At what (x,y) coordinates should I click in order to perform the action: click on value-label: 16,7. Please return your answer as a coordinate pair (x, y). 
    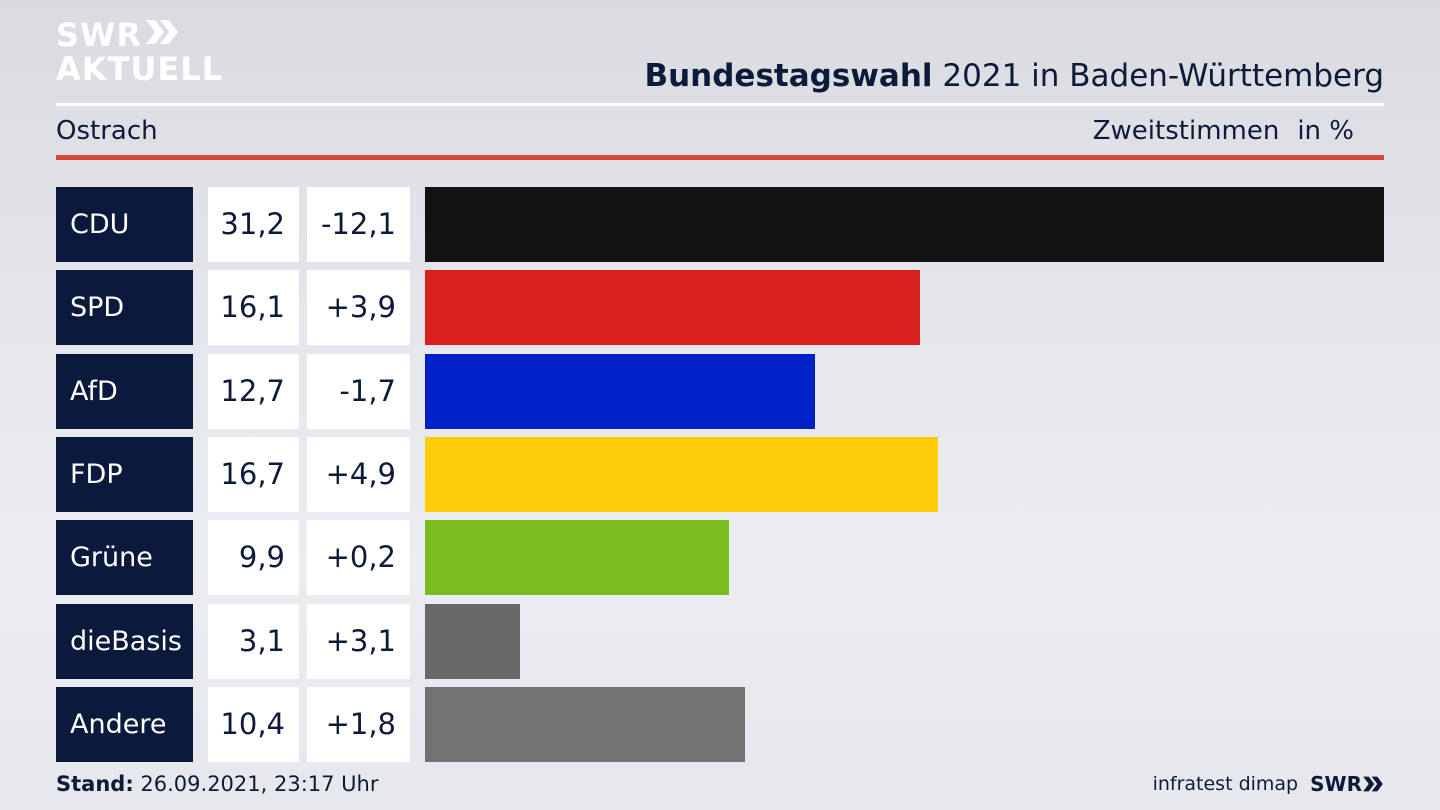
    Looking at the image, I should click on (253, 474).